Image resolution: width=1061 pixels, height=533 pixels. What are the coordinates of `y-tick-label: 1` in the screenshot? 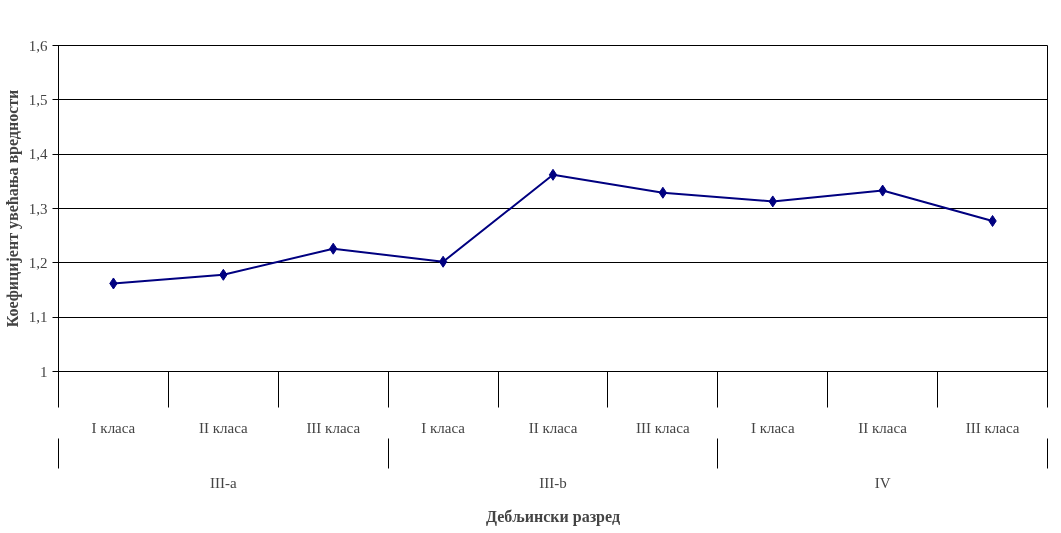 It's located at (44, 371).